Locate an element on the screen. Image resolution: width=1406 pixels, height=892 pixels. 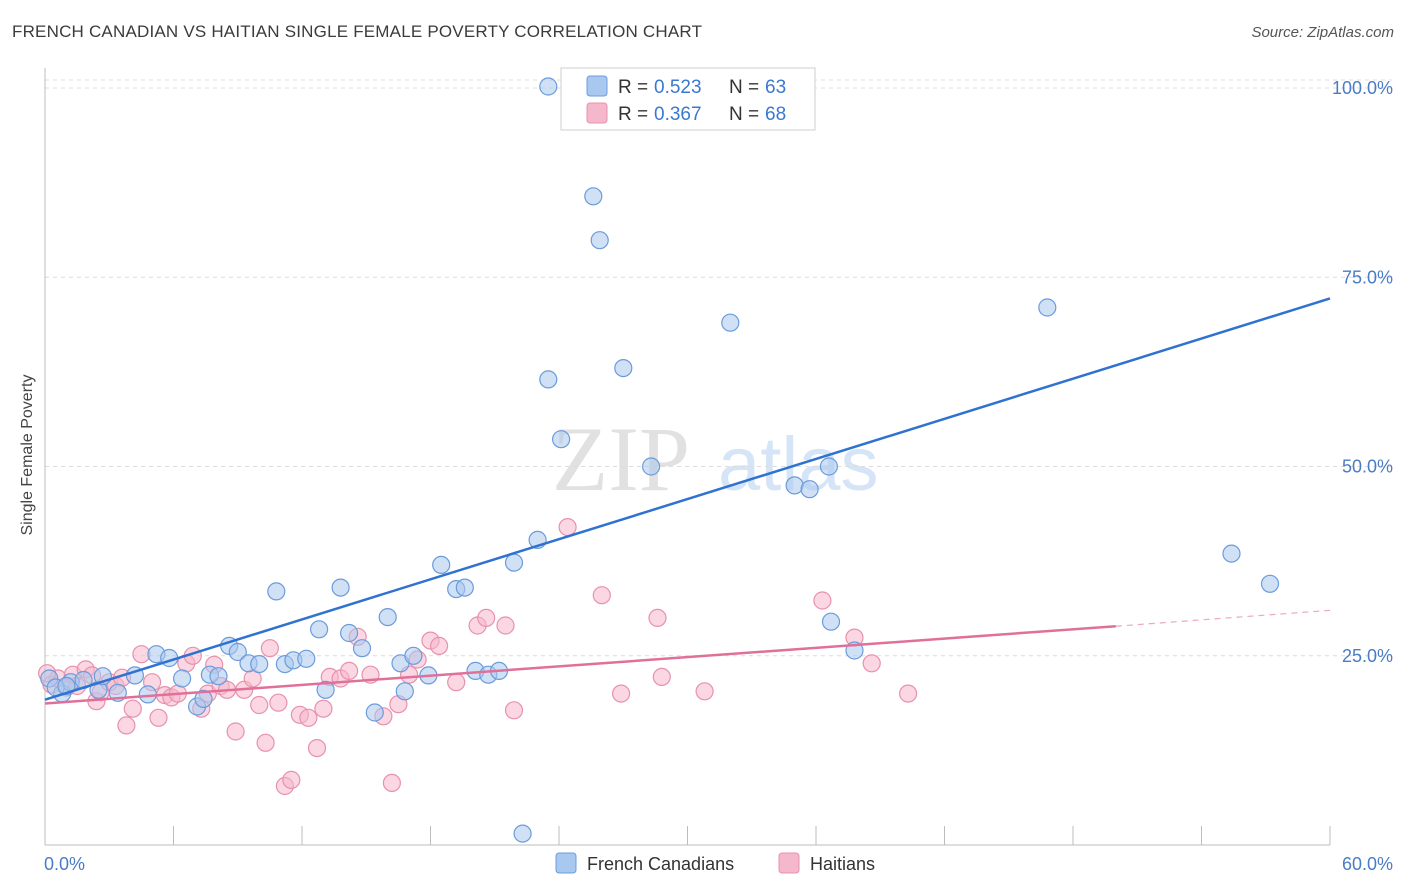
legend-r-value-2: 0.367 is located at coordinates (678, 114).